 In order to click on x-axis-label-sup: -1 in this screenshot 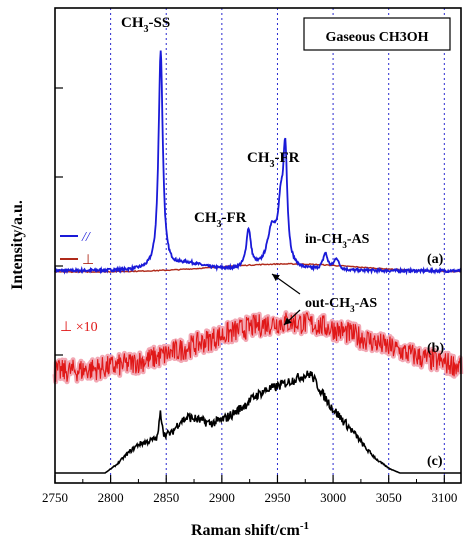, I will do `click(304, 526)`.